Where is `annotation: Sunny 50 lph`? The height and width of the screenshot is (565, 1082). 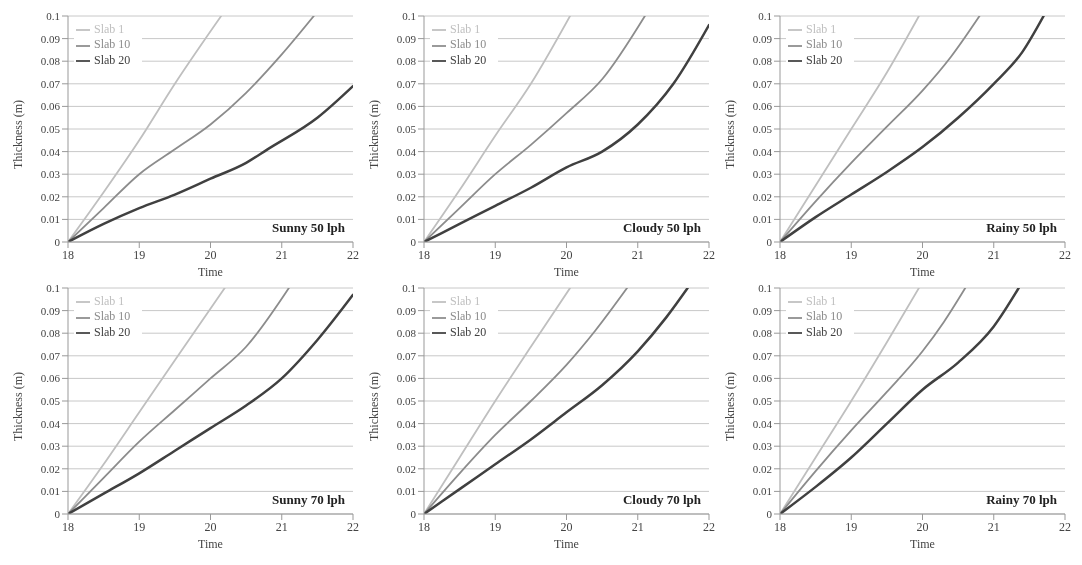 annotation: Sunny 50 lph is located at coordinates (308, 228).